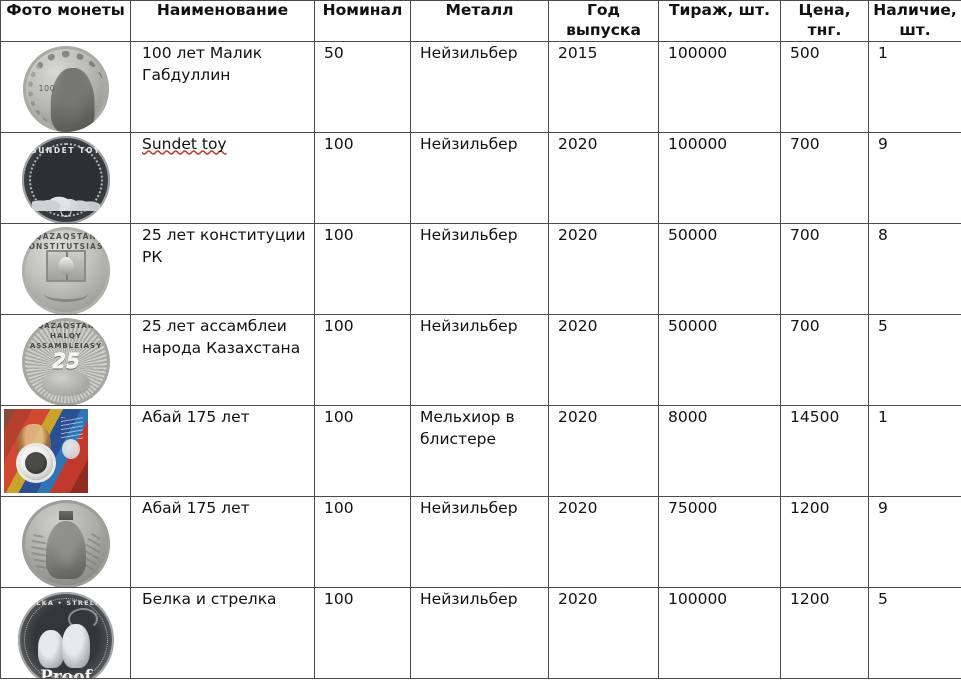 The image size is (961, 699). I want to click on coin-photo-cell: BELKA • STRELKA Proof www.proof-coins.kz, so click(65, 632).